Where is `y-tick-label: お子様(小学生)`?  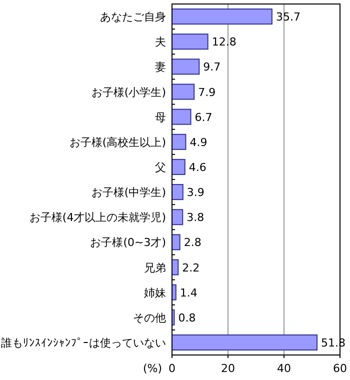
y-tick-label: お子様(小学生) is located at coordinates (128, 92).